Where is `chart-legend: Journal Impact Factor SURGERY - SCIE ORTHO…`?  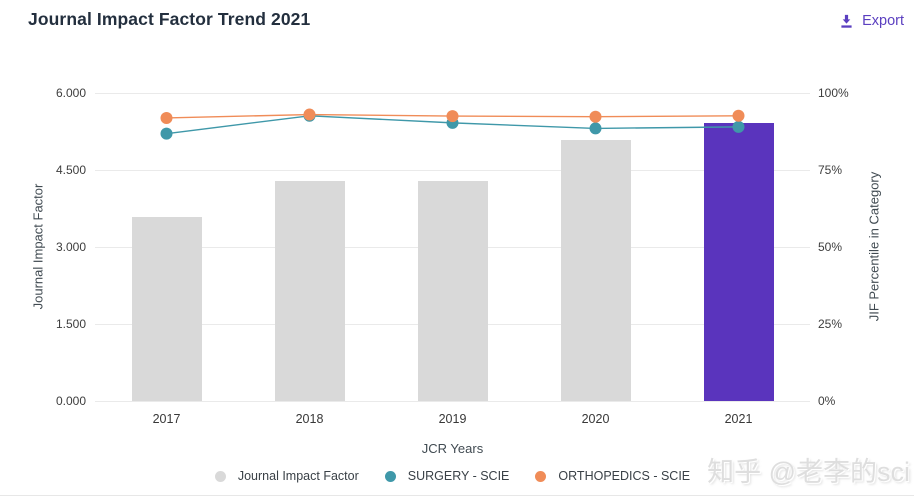 chart-legend: Journal Impact Factor SURGERY - SCIE ORTHO… is located at coordinates (452, 476).